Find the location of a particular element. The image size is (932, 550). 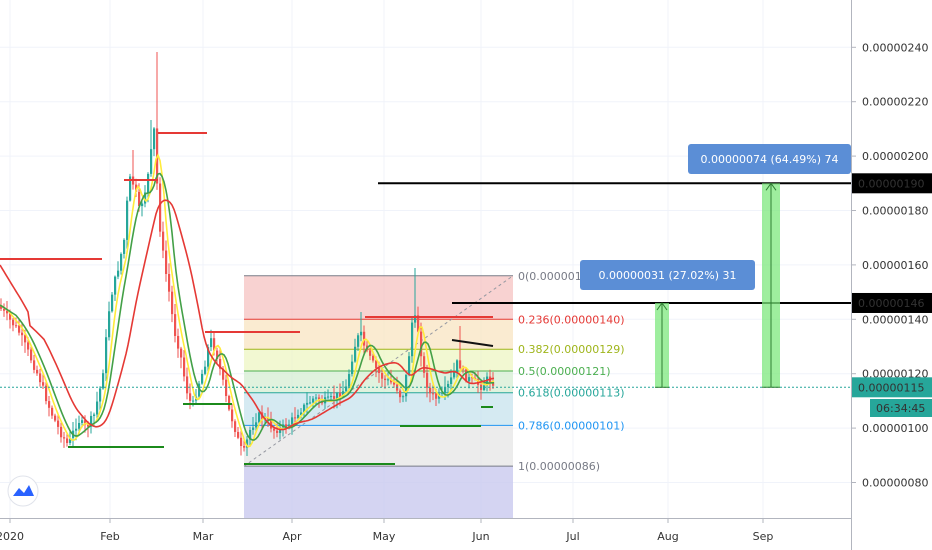

time-axis: 2020 Feb Mar Apr May Jun Jul Aug Sep is located at coordinates (425, 530).